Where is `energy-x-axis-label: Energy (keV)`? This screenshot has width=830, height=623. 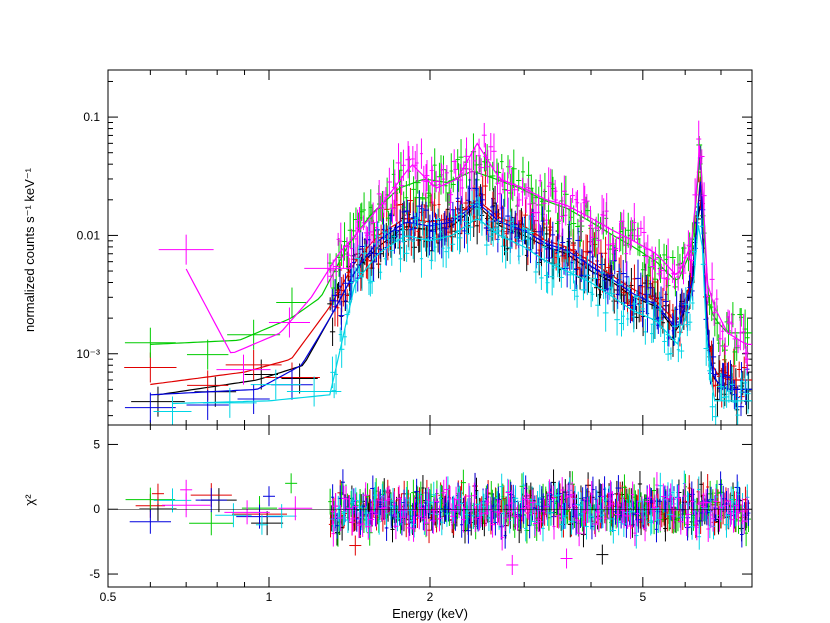
energy-x-axis-label: Energy (keV) is located at coordinates (430, 613).